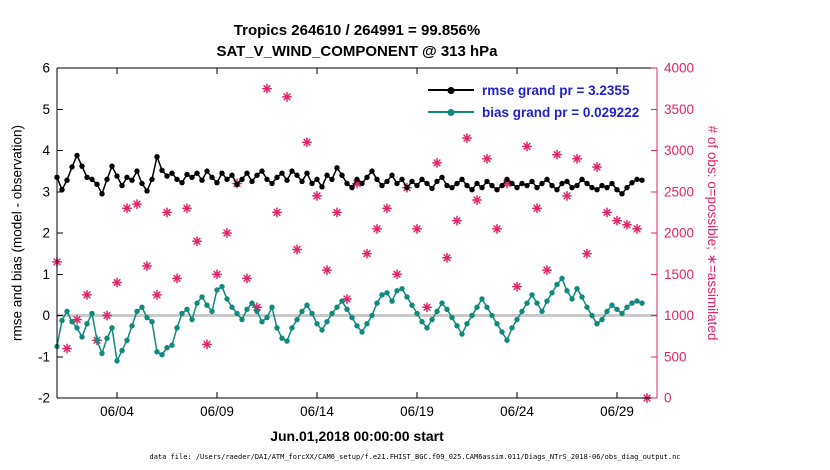  I want to click on svg-text: 4000, so click(679, 68).